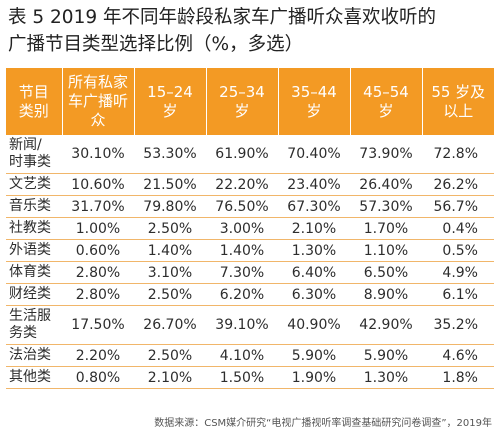  What do you see at coordinates (458, 91) in the screenshot?
I see `header-text-line: 55 岁及` at bounding box center [458, 91].